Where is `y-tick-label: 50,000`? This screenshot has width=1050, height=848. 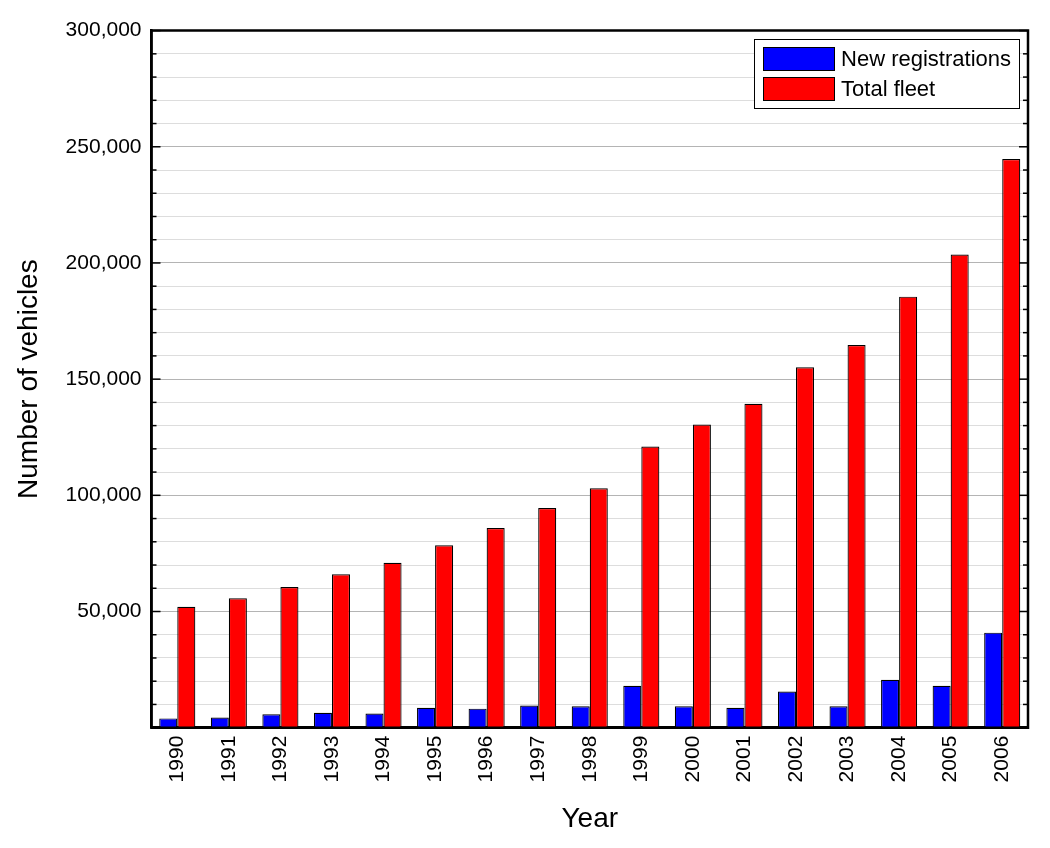
y-tick-label: 50,000 is located at coordinates (109, 610).